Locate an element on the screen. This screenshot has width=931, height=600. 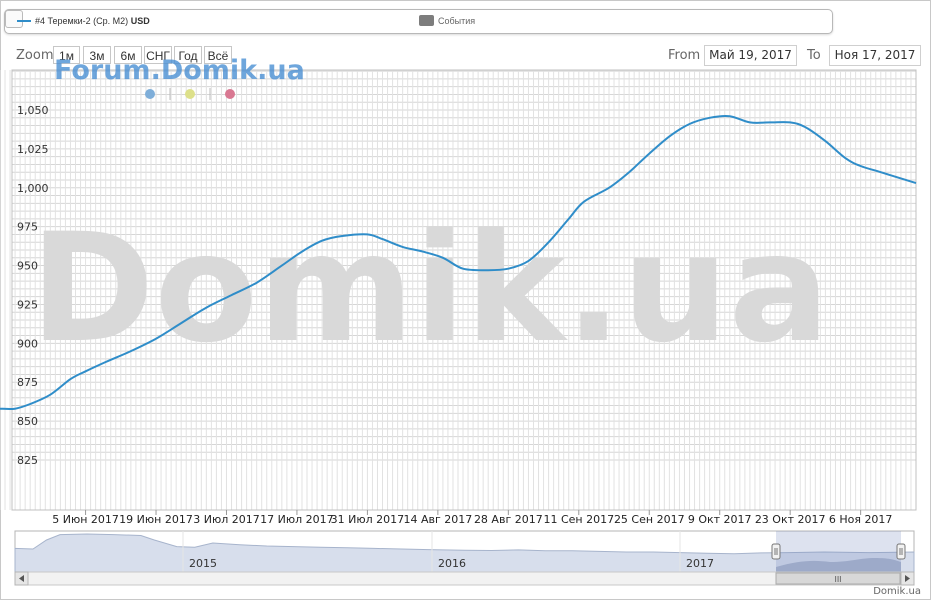
chevron-left-icon is located at coordinates (21, 578).